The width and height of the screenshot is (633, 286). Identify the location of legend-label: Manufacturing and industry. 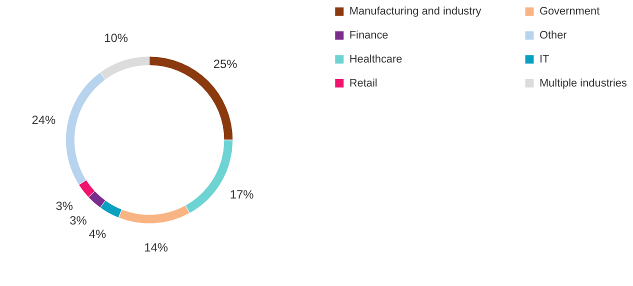
(415, 12).